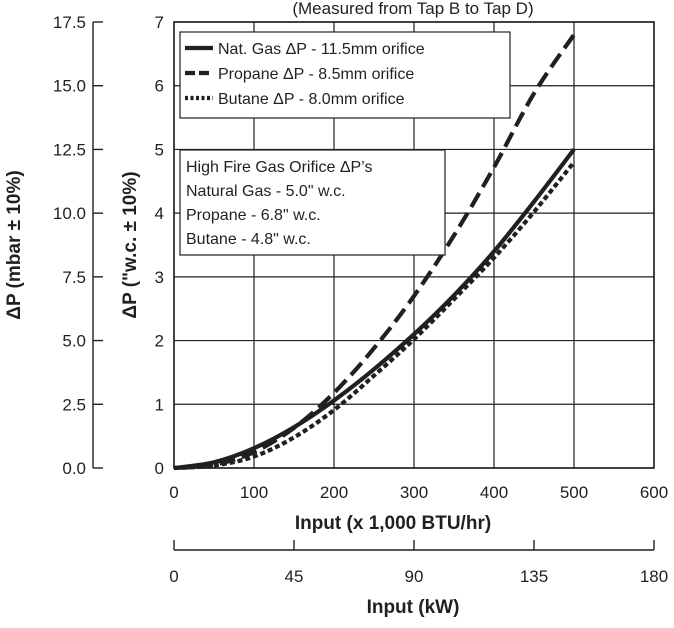  What do you see at coordinates (654, 492) in the screenshot?
I see `x-tick-label: 600` at bounding box center [654, 492].